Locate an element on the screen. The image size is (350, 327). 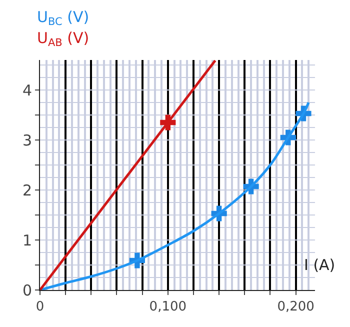
x-tick-label: 0 is located at coordinates (40, 307).